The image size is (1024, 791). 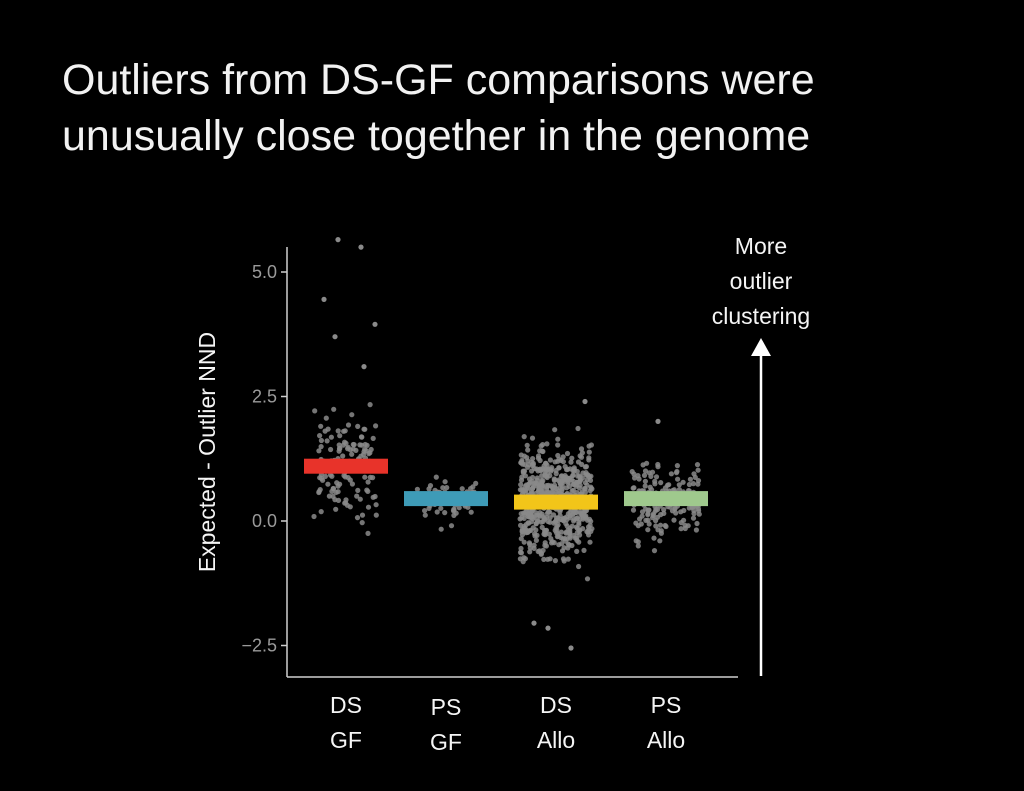 What do you see at coordinates (761, 347) in the screenshot?
I see `arrowhead-icon` at bounding box center [761, 347].